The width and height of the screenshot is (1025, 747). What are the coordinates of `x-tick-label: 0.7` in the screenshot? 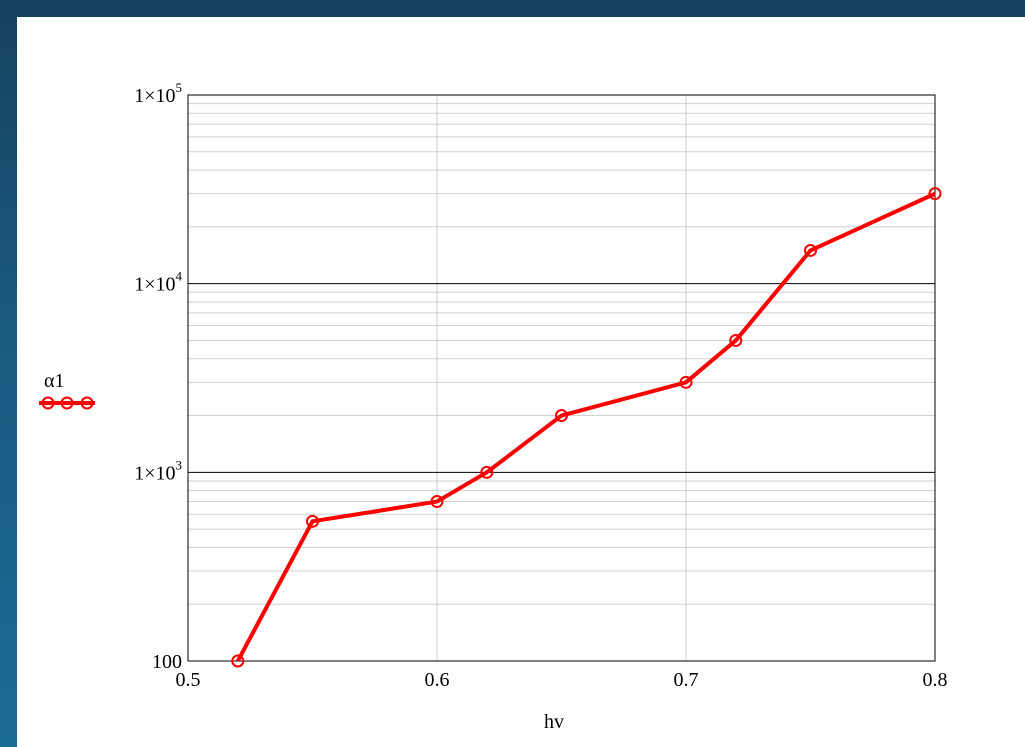 It's located at (686, 680).